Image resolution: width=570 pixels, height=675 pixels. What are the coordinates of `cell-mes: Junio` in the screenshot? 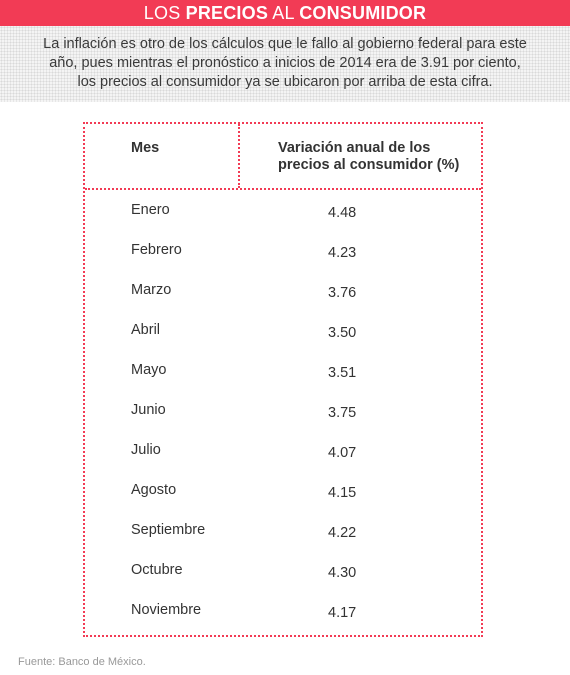 It's located at (148, 410).